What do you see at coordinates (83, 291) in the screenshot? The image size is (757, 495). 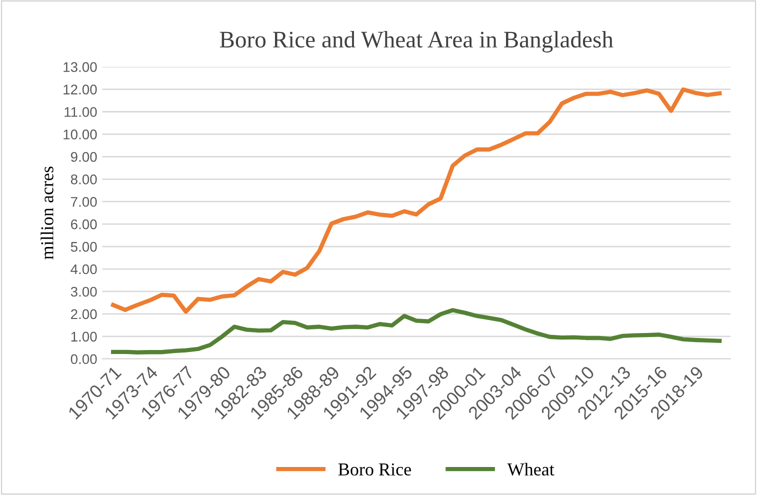 I see `y-tick-label: 3.00` at bounding box center [83, 291].